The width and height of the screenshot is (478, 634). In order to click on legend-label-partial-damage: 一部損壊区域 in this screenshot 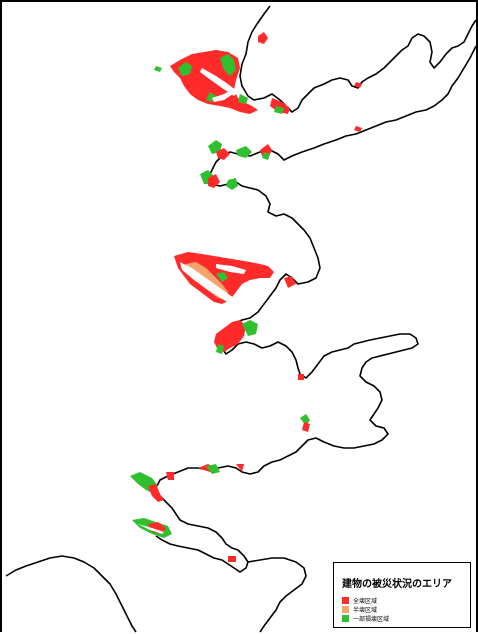, I will do `click(371, 619)`.